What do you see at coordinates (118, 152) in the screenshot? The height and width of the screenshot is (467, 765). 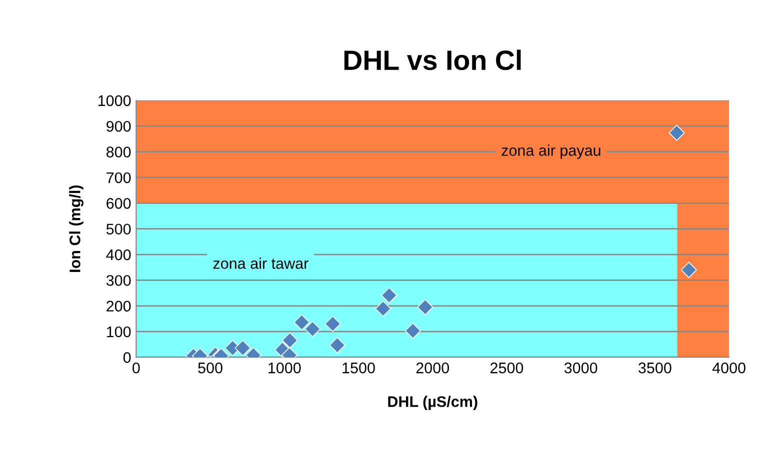 I see `y-tick-label: 800` at bounding box center [118, 152].